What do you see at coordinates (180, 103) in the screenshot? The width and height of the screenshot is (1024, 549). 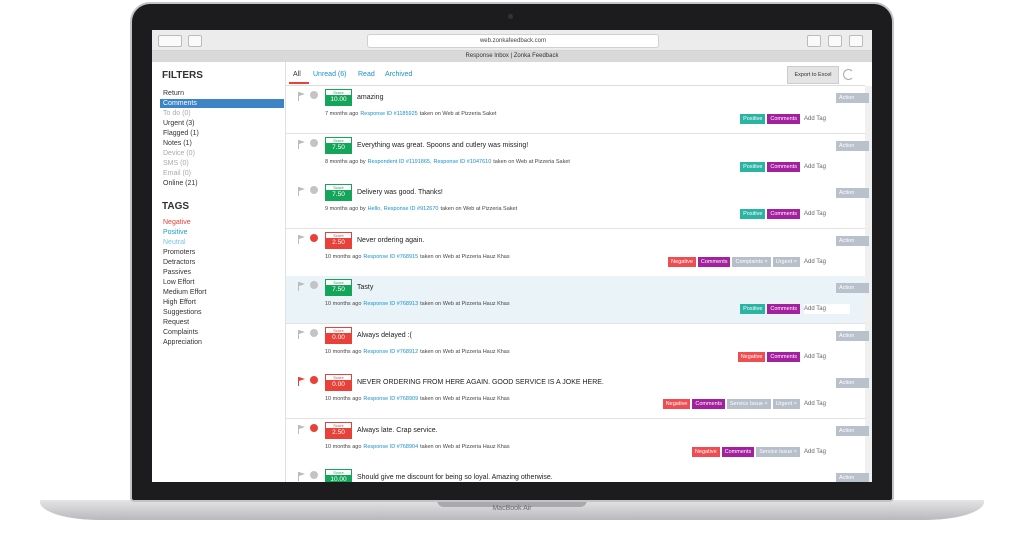 I see `filter-item: Comments` at bounding box center [180, 103].